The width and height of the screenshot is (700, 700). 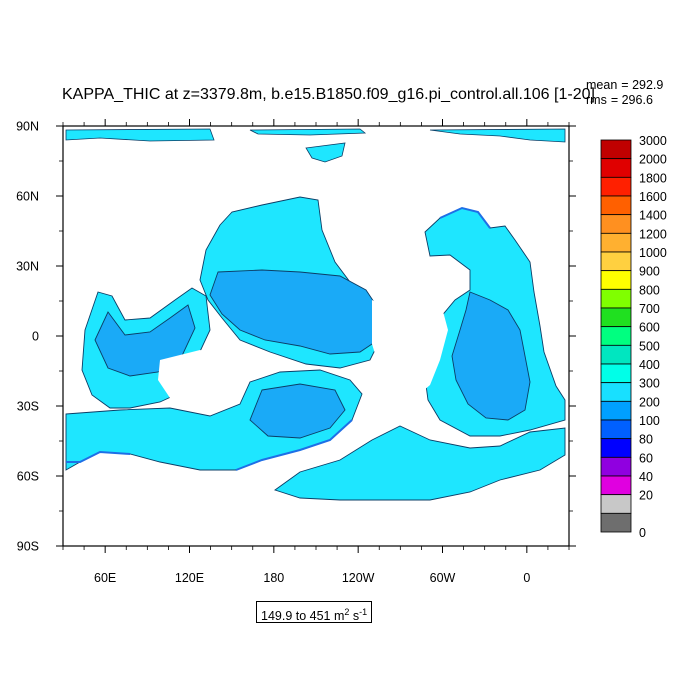 I want to click on stat-mean: mean = 292.9, so click(x=625, y=85).